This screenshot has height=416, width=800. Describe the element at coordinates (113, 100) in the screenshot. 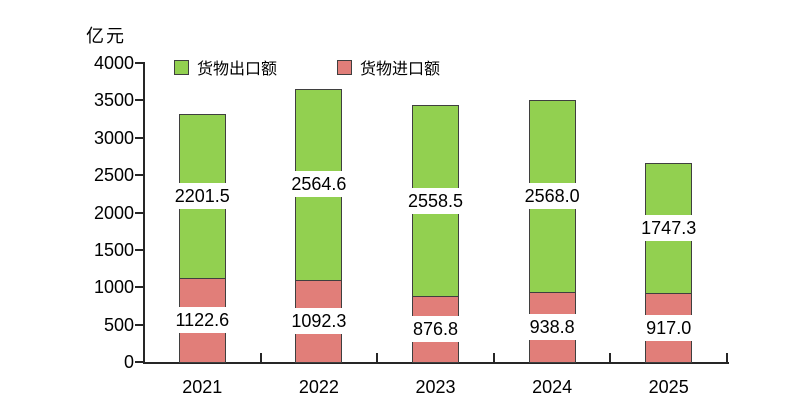

I see `y-axis-tick-label: 3500` at that location.